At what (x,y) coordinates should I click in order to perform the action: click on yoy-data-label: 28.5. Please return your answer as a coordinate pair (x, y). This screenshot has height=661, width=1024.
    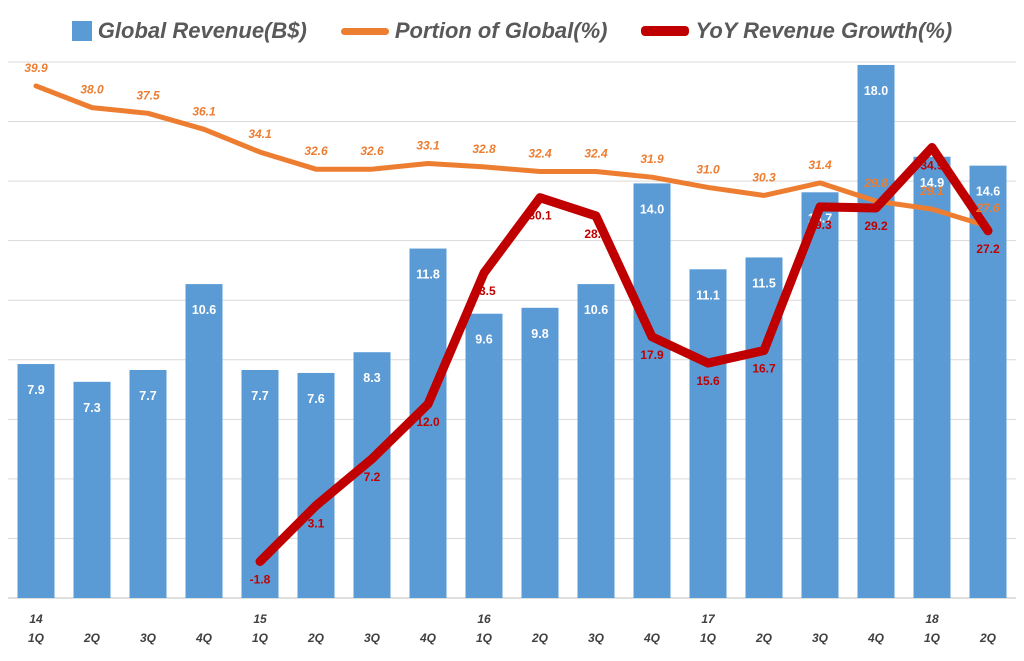
    Looking at the image, I should click on (596, 234).